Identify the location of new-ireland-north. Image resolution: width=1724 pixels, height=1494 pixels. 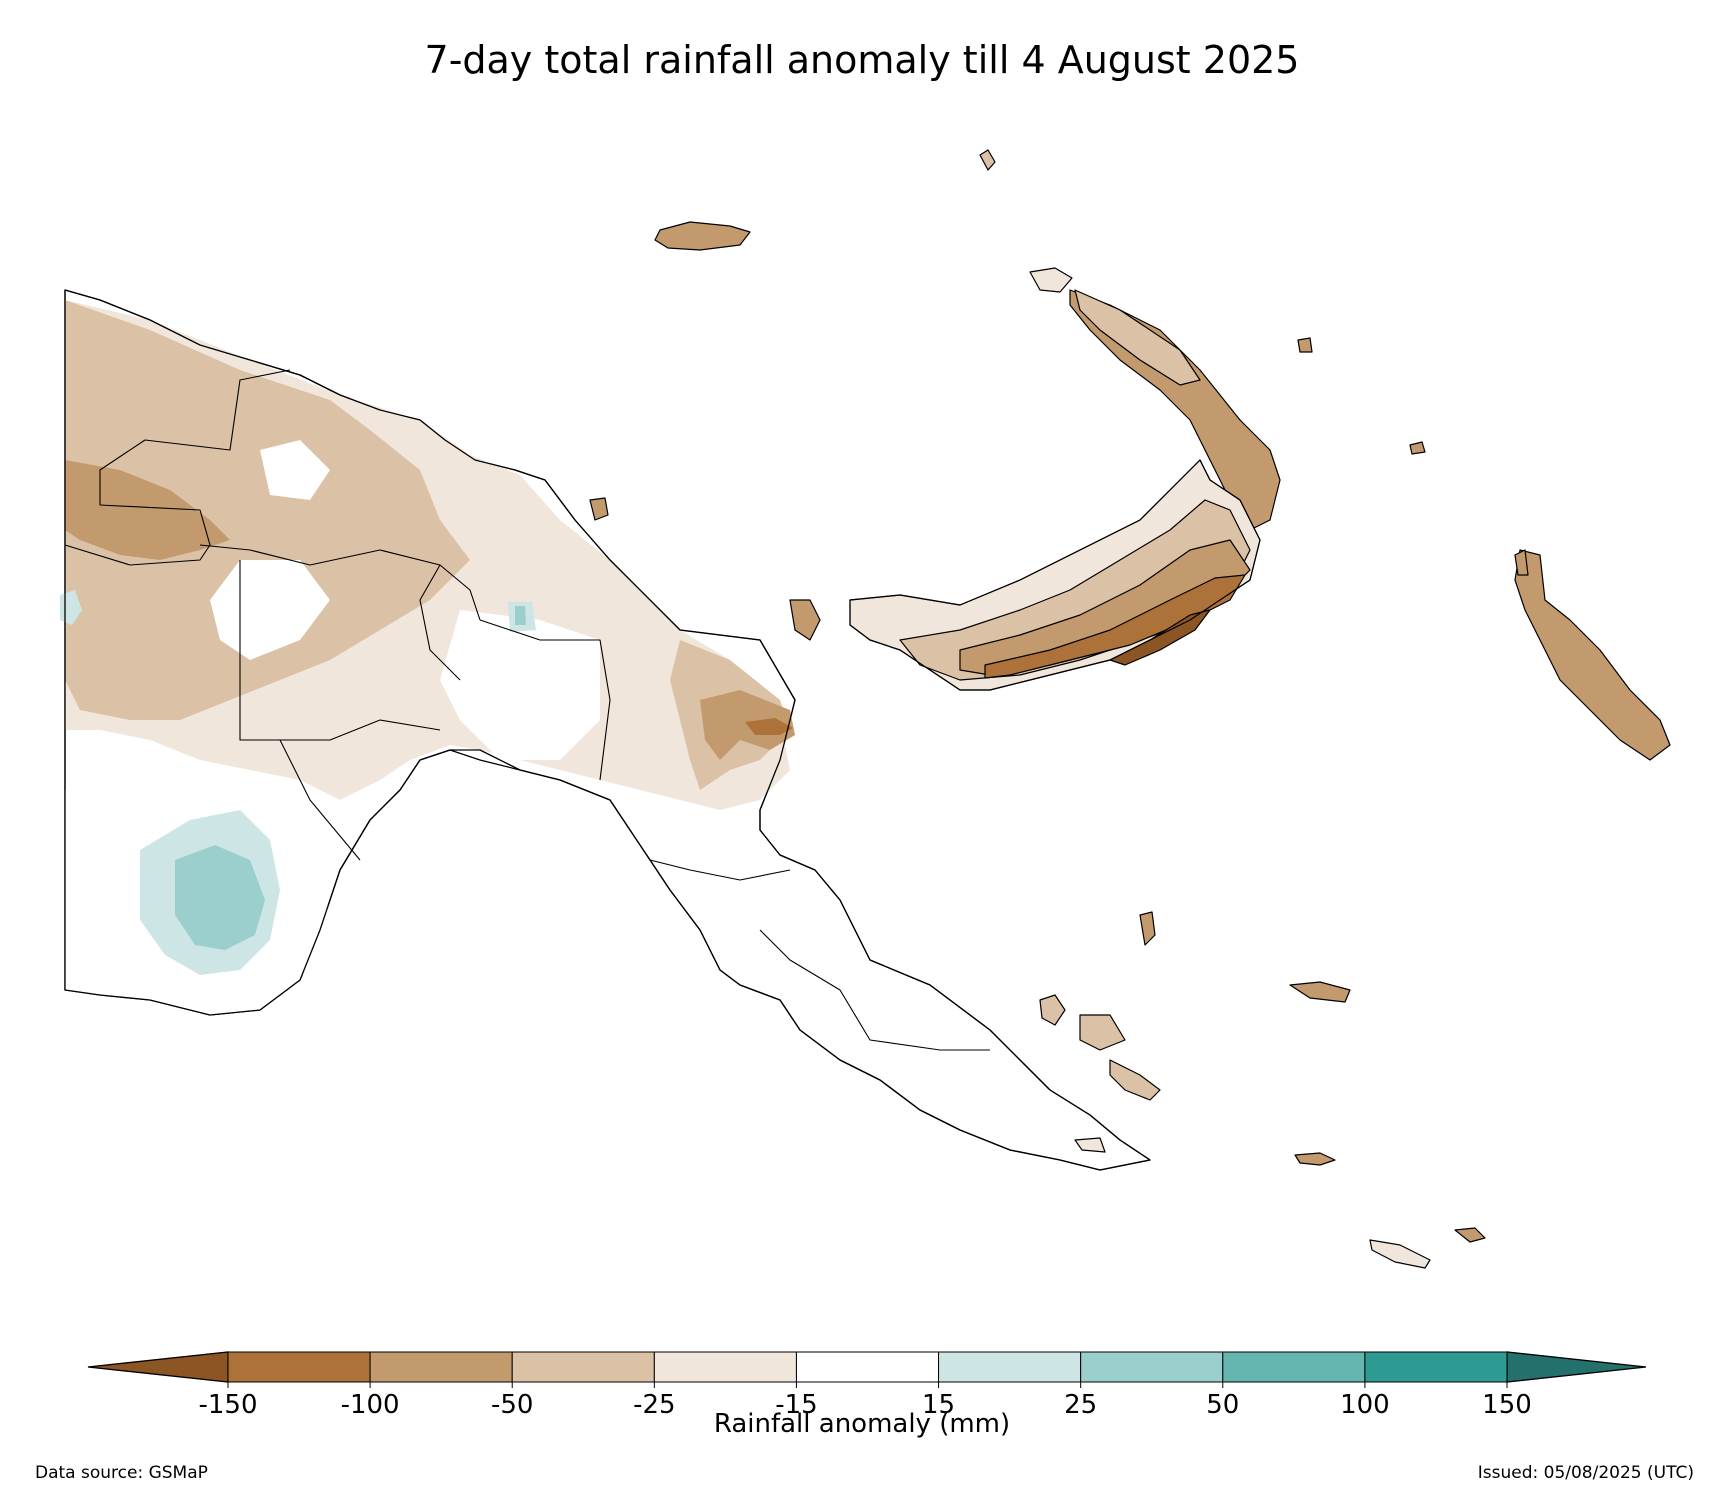
(1137, 337).